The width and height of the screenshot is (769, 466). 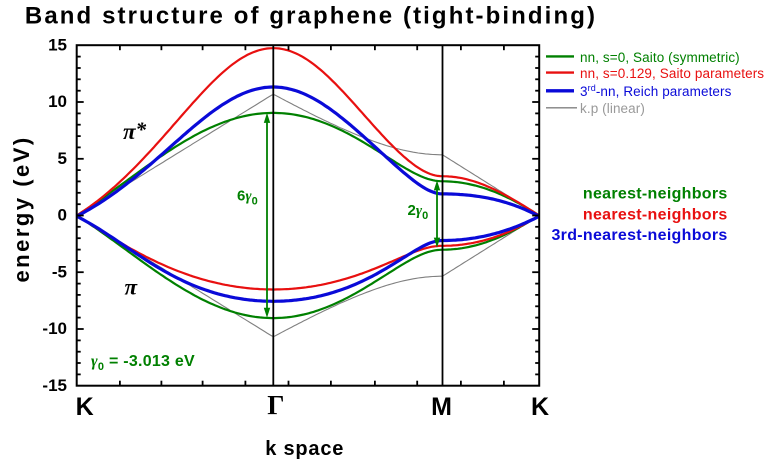 I want to click on svg-text: 3rd-nearest-neighbors, so click(x=639, y=235).